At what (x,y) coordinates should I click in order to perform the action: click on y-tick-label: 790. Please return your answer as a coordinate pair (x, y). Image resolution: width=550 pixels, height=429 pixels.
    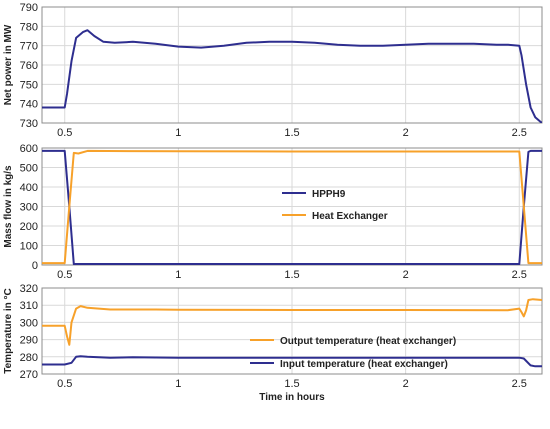
    Looking at the image, I should click on (29, 8).